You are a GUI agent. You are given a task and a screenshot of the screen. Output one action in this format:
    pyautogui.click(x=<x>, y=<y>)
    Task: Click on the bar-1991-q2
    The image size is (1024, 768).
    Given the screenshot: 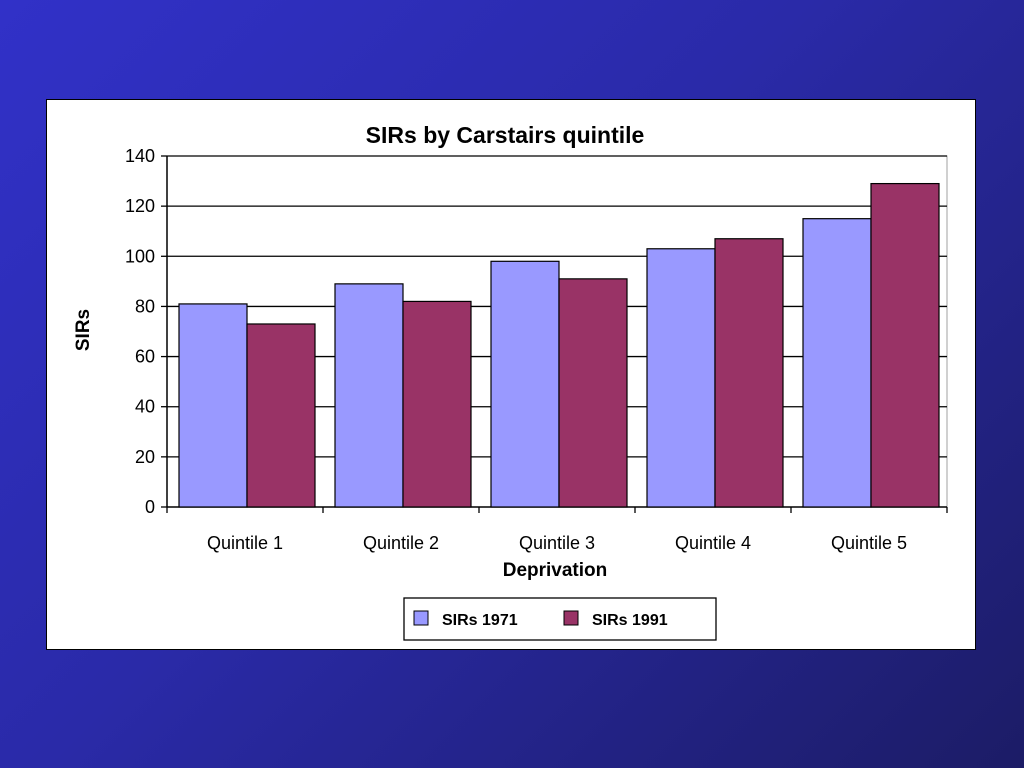 What is the action you would take?
    pyautogui.click(x=437, y=404)
    